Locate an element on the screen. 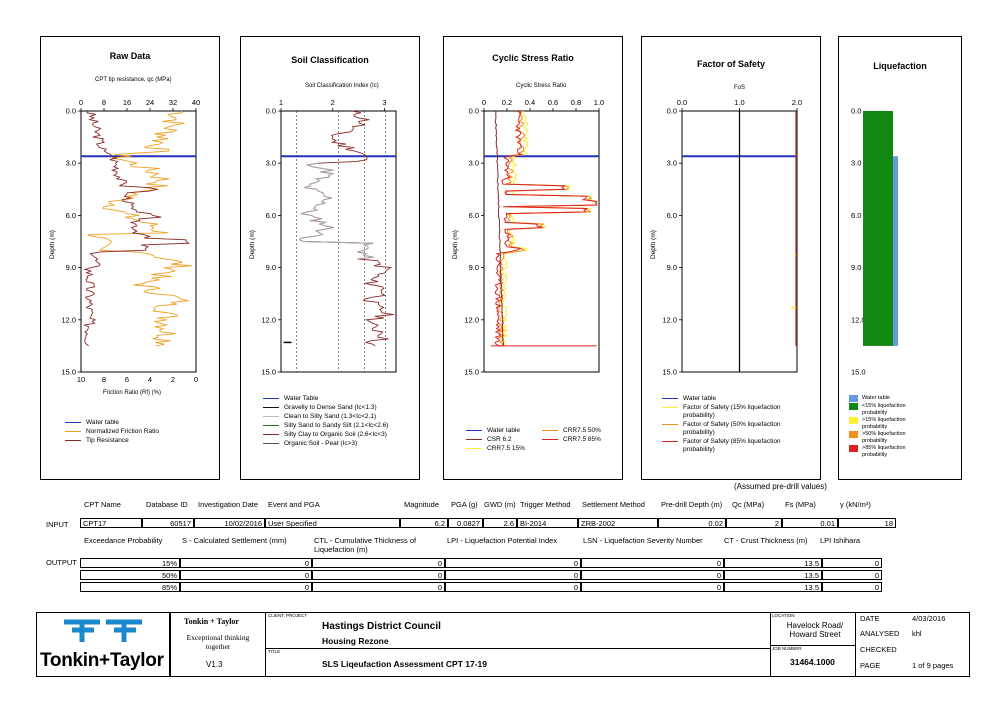  fos-ytick-label: 15.0 is located at coordinates (669, 372).